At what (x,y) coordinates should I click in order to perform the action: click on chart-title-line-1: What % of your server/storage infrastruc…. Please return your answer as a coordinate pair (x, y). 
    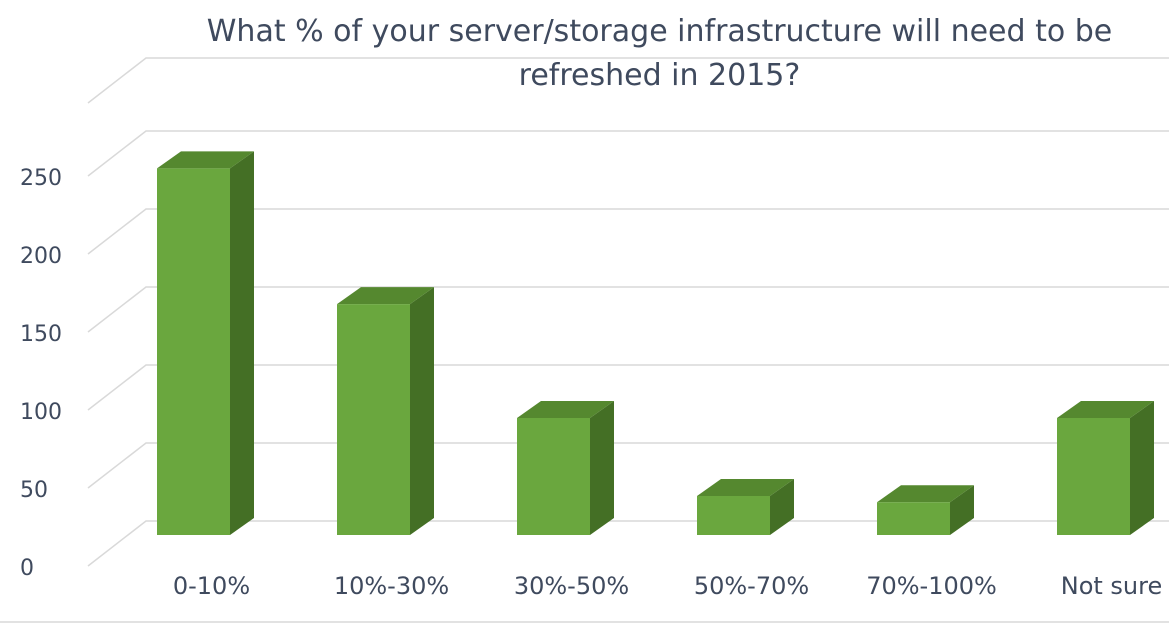
    Looking at the image, I should click on (659, 31).